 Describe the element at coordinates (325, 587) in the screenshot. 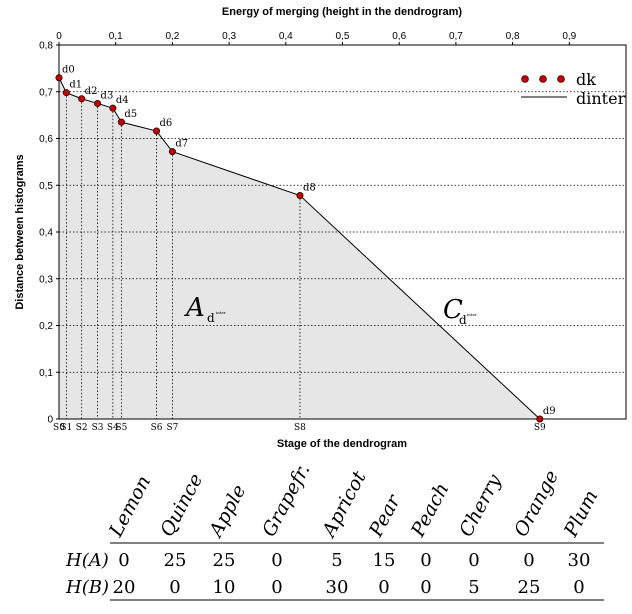

I see `table-row: H(B) 20 0 10 0 30 0 0 5 25 0` at that location.